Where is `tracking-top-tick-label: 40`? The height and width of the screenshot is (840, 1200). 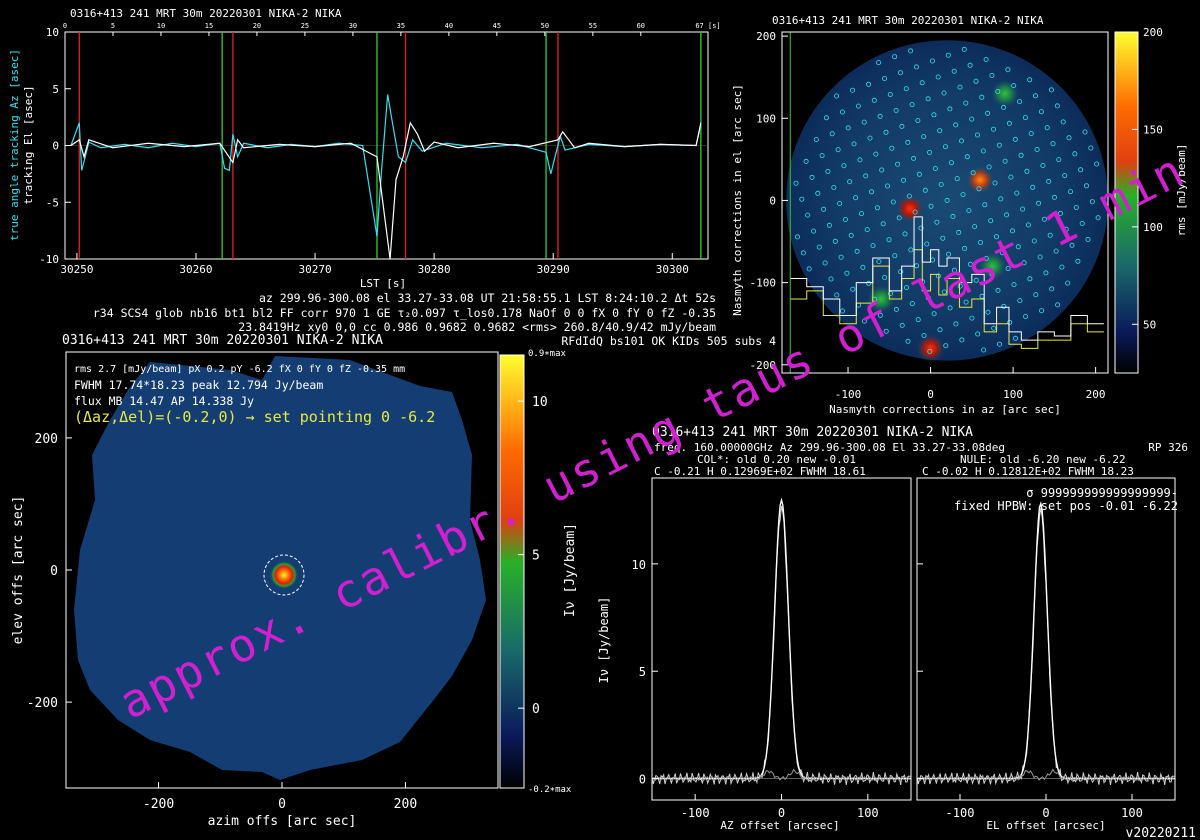 tracking-top-tick-label: 40 is located at coordinates (449, 26).